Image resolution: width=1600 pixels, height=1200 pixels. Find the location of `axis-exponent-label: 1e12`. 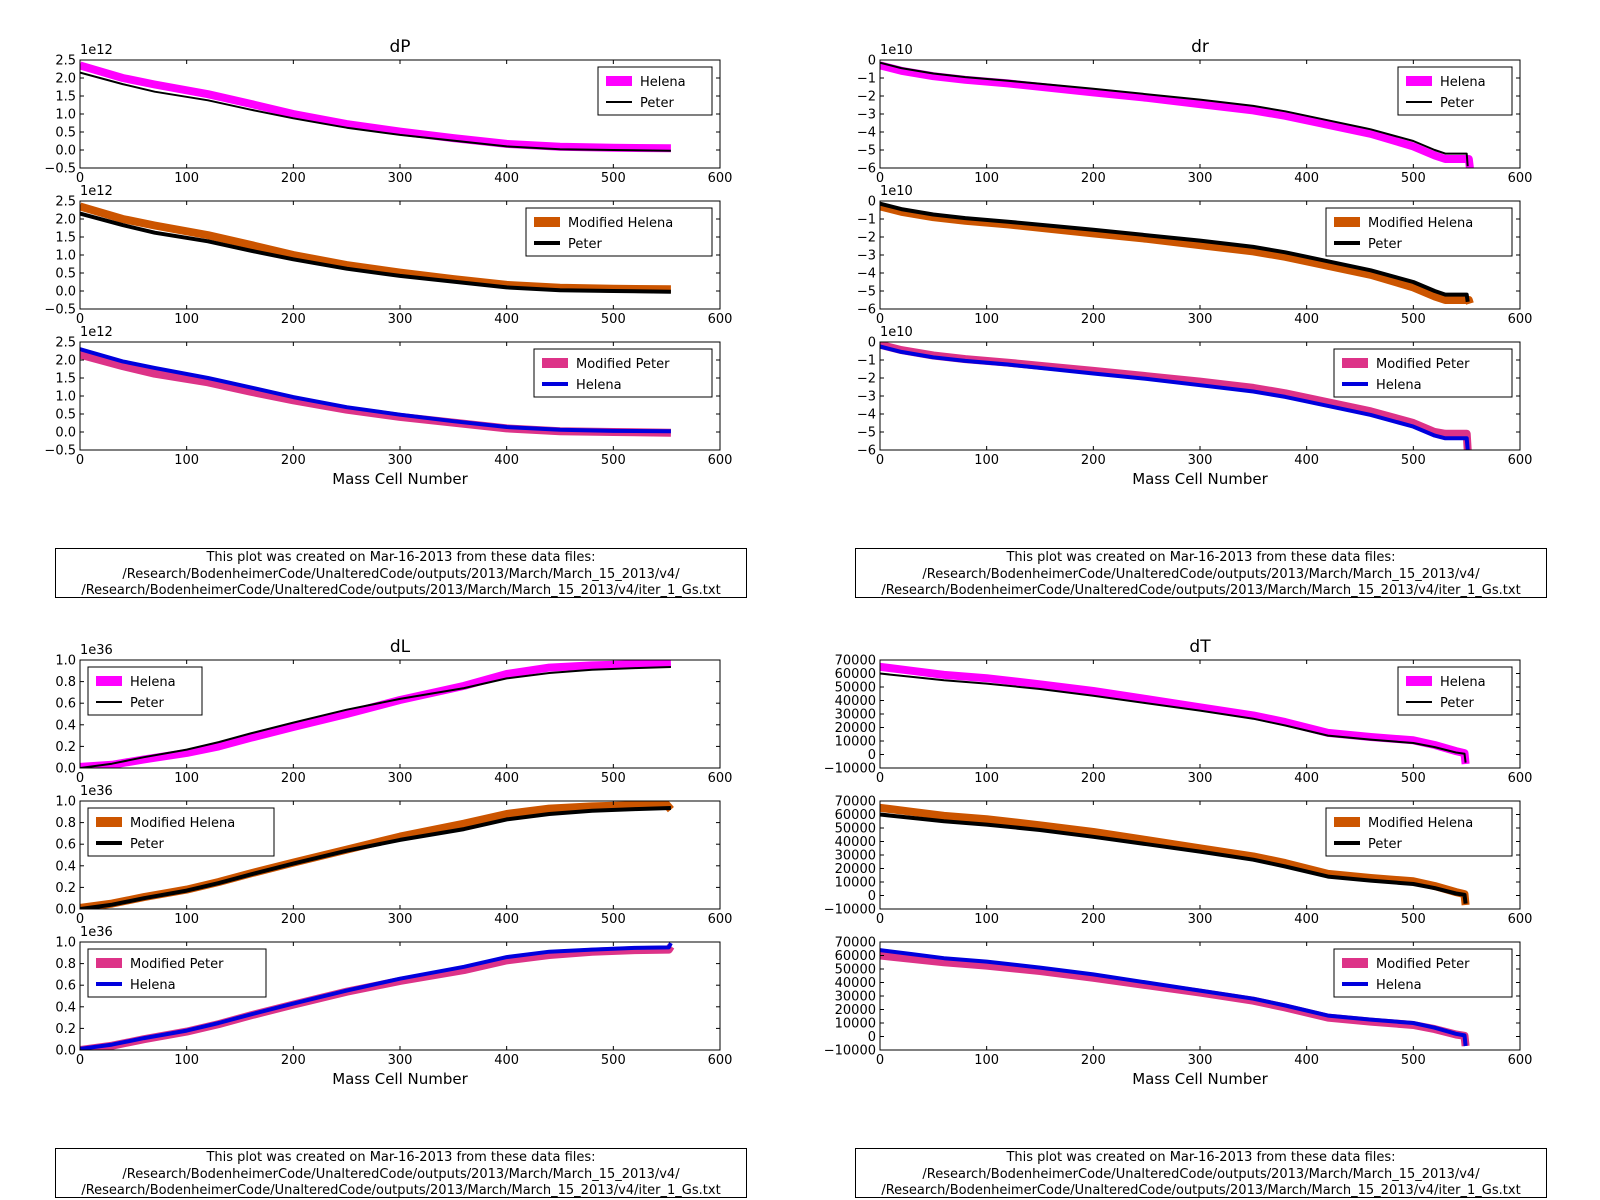

axis-exponent-label: 1e12 is located at coordinates (96, 332).